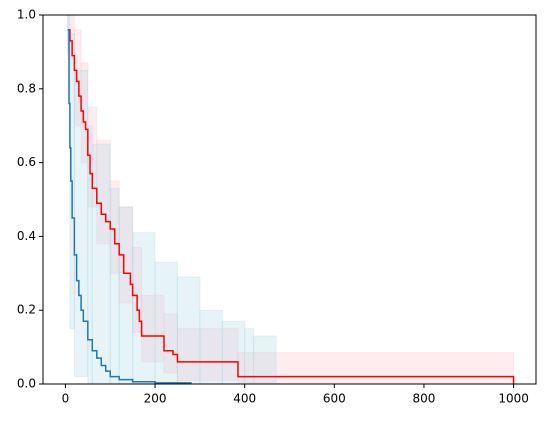  I want to click on x-tick-label: 800, so click(424, 399).